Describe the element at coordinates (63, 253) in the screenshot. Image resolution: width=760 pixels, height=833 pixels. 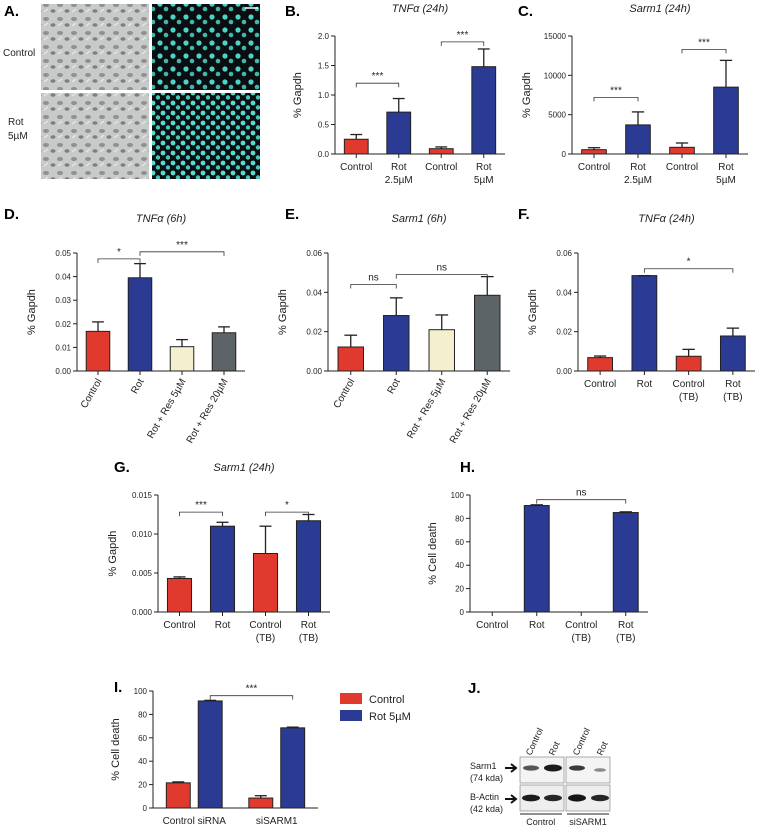
I see `y-tick-label: 0.05` at that location.